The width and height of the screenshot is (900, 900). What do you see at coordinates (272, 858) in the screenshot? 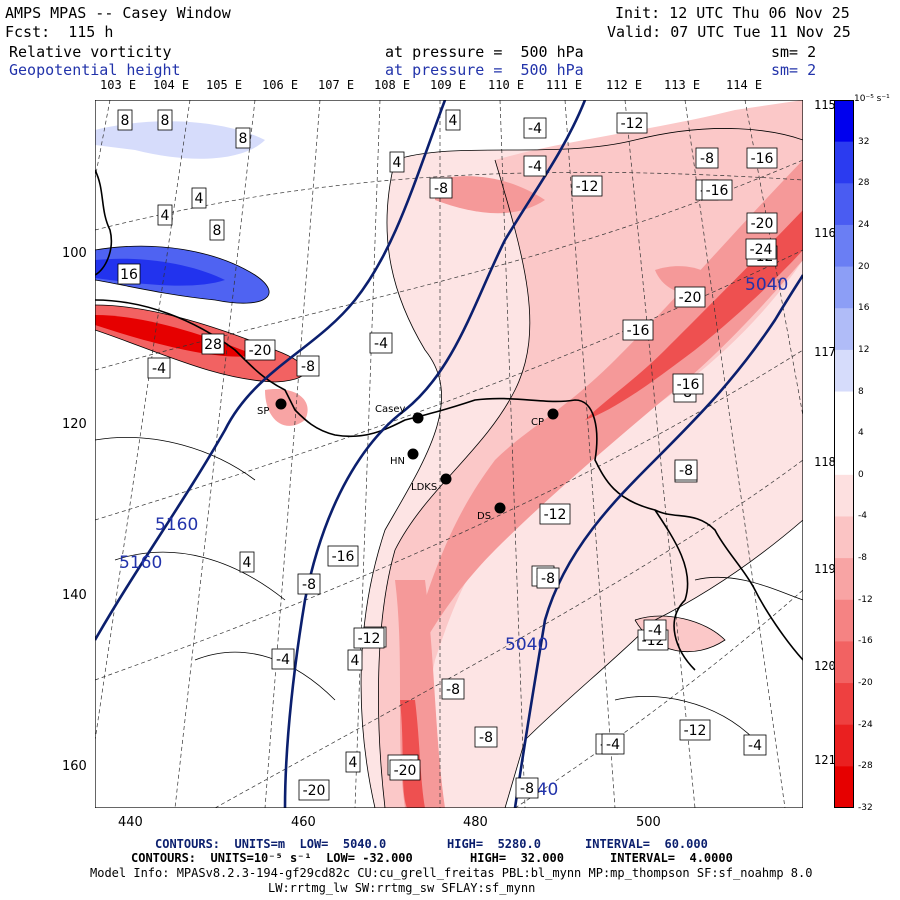
I see `vort-contour-info-a: CONTOURS: UNITS=10⁻⁵ s⁻¹ LOW= -32.000` at bounding box center [272, 858].